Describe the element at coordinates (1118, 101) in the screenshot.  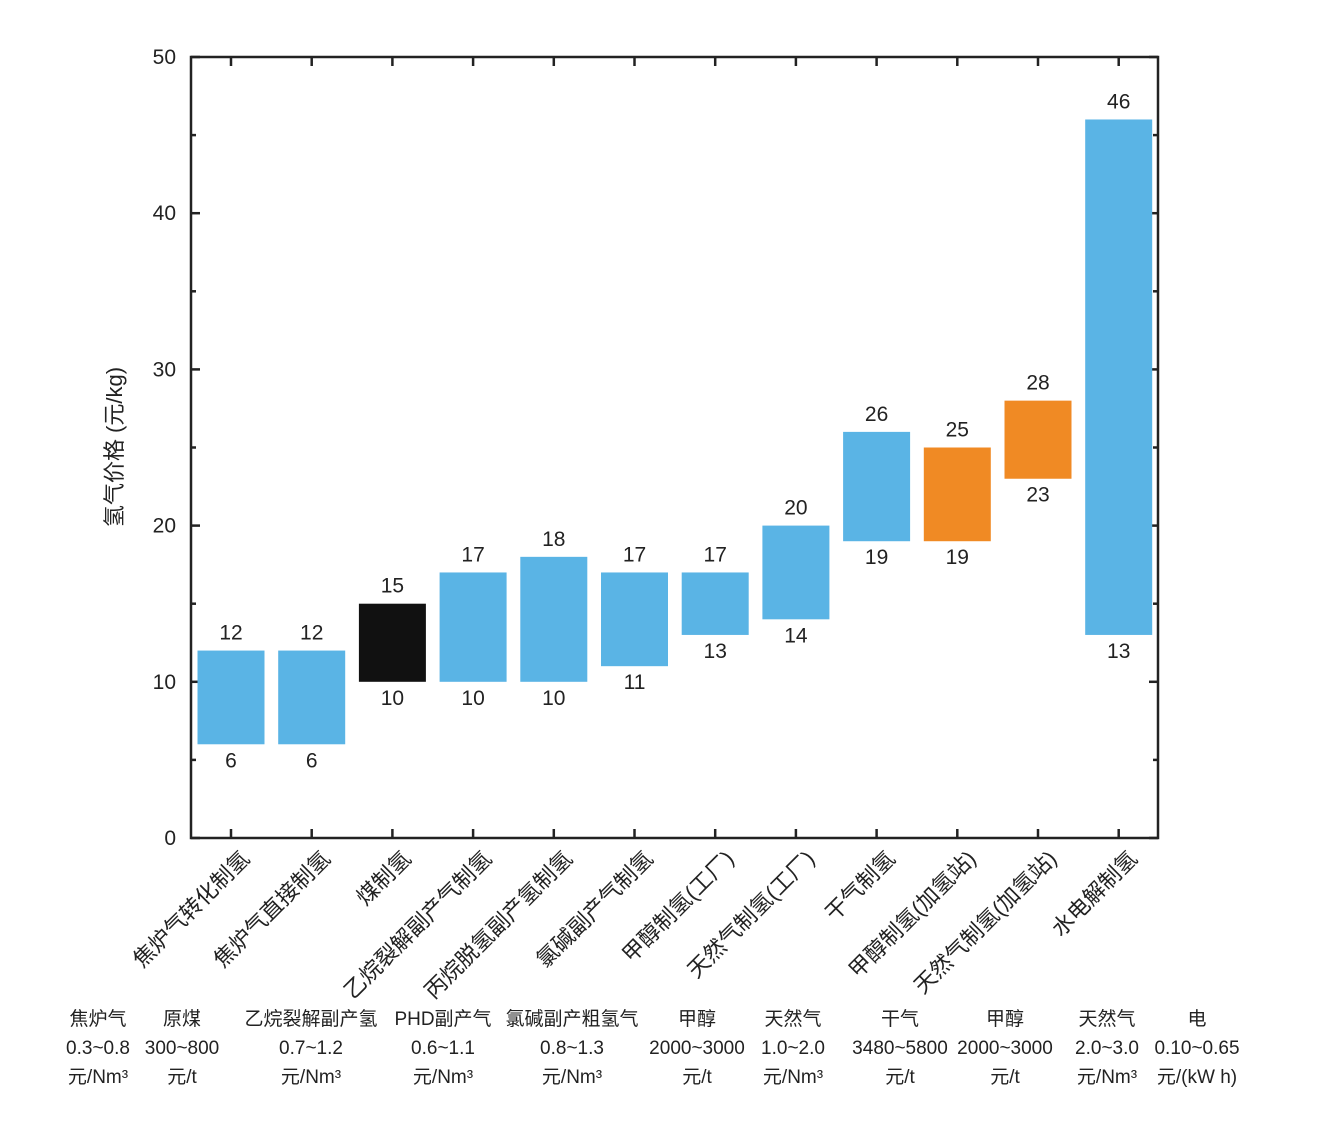
I see `high-value-label: 46` at that location.